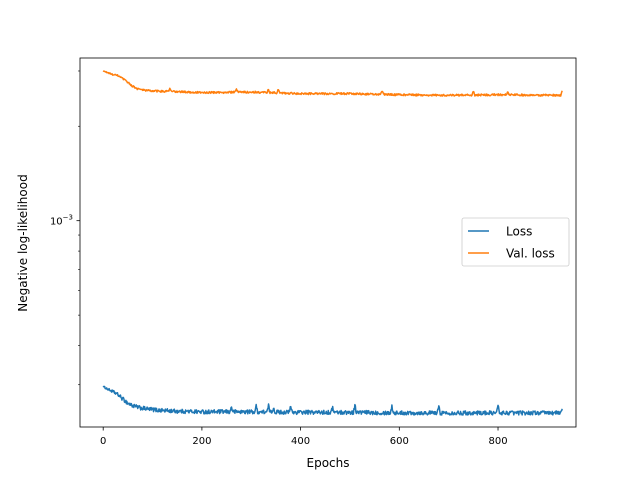 This screenshot has height=484, width=640. I want to click on x-tick-label-0: 0, so click(103, 441).